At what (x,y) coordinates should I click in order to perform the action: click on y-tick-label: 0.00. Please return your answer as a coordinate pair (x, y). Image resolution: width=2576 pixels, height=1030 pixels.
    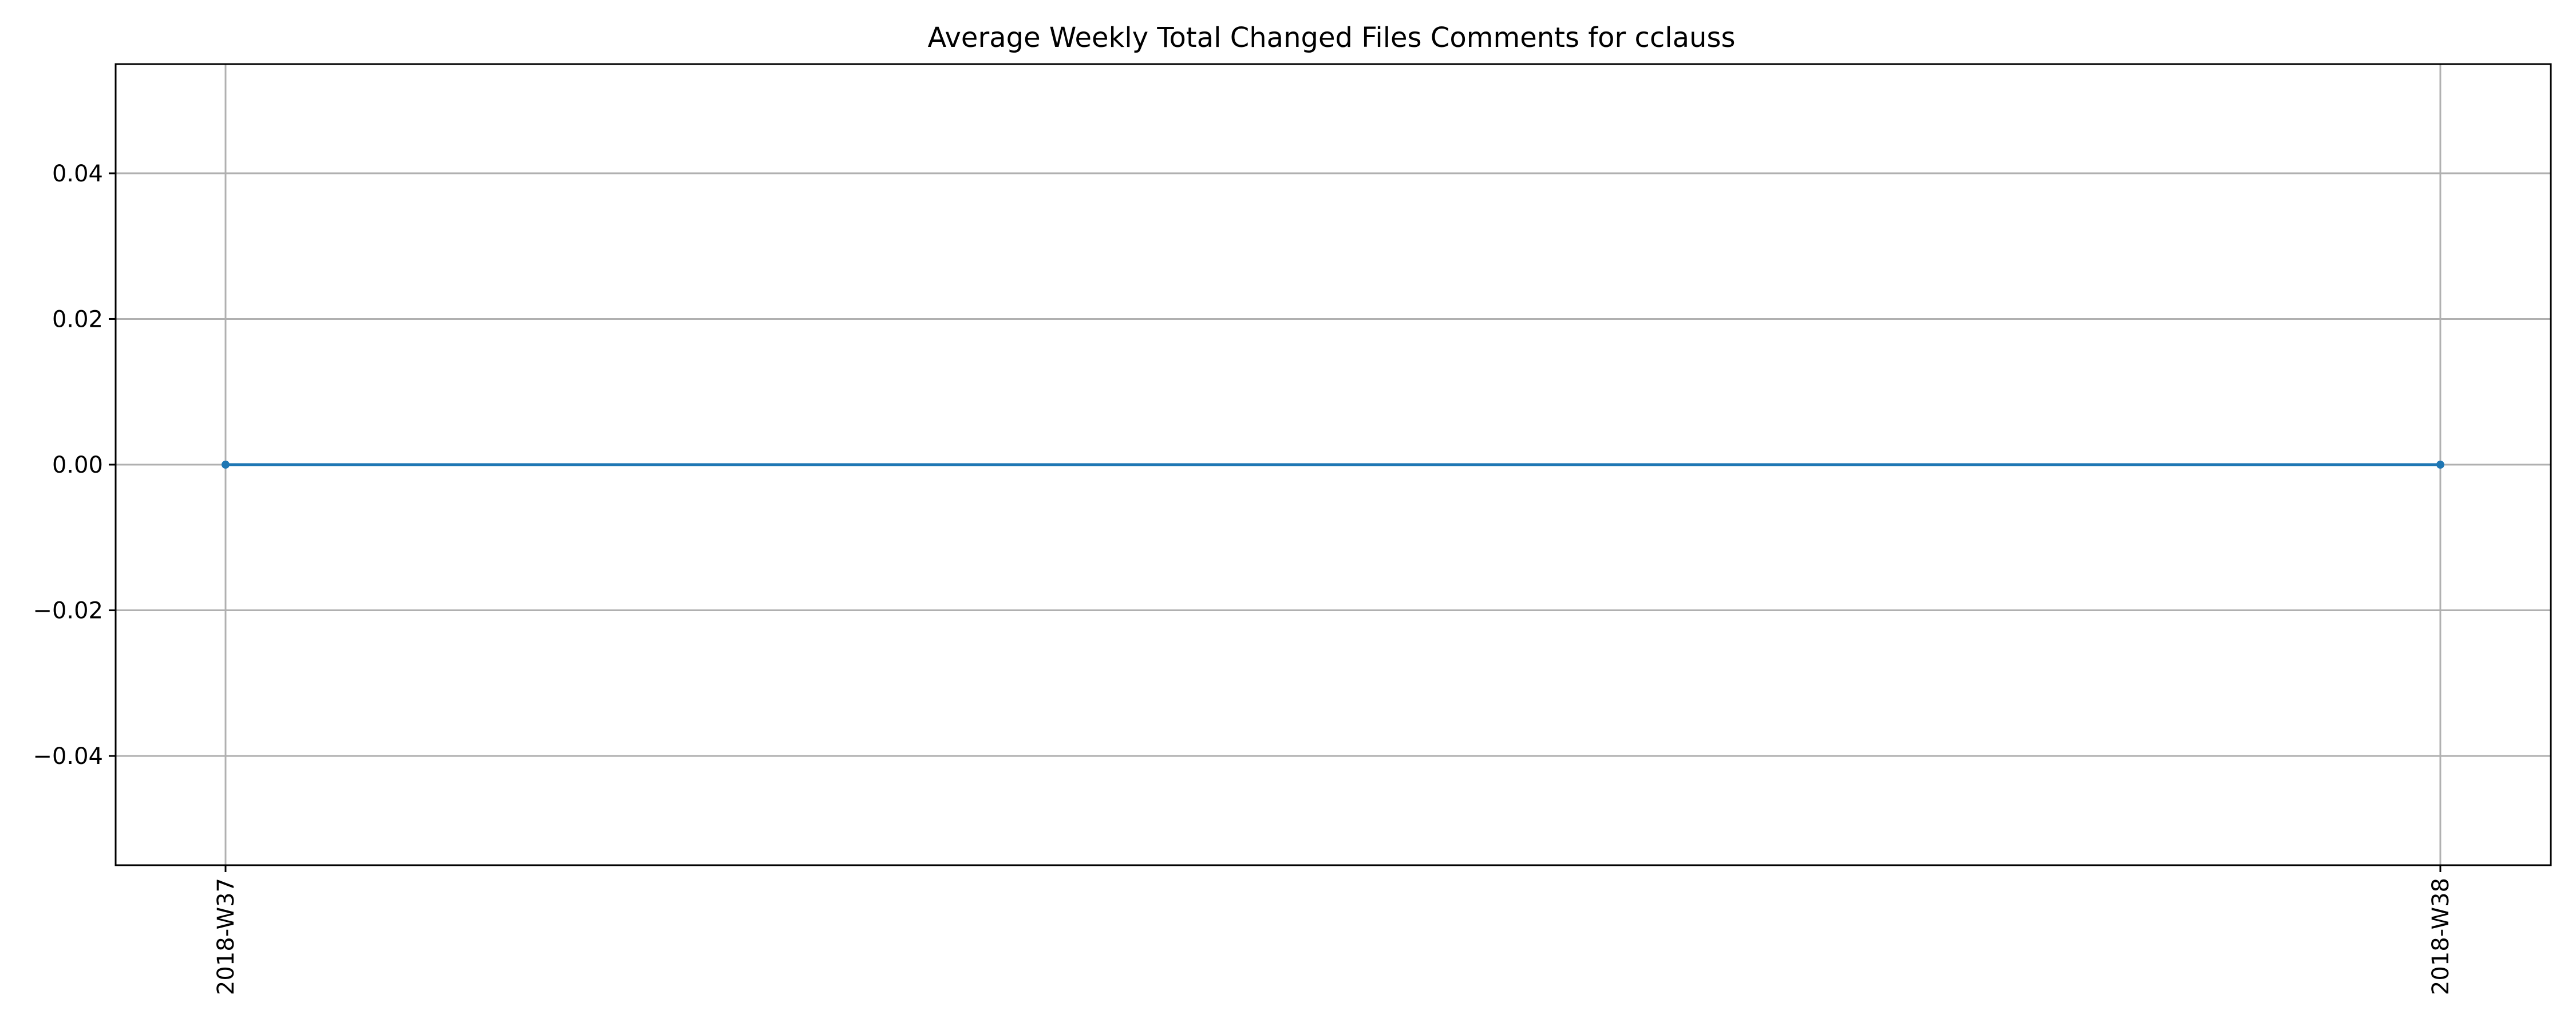
    Looking at the image, I should click on (77, 465).